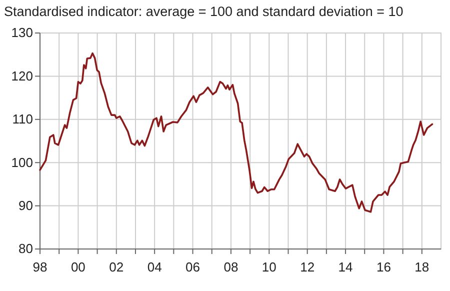 This screenshot has width=450, height=291. Describe the element at coordinates (22, 119) in the screenshot. I see `y-tick-label: 110` at that location.